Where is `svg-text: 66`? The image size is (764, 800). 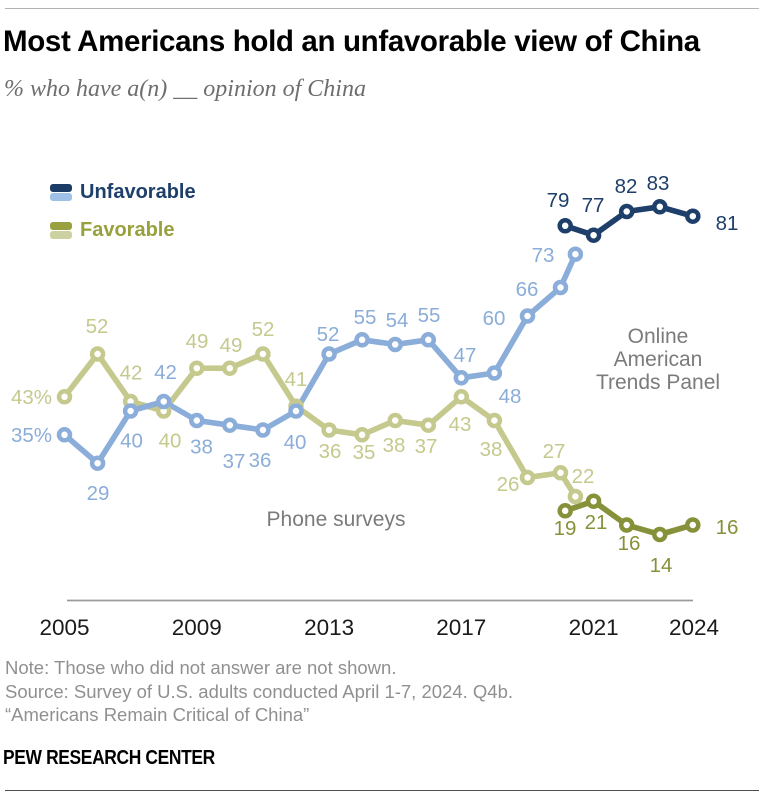 svg-text: 66 is located at coordinates (527, 289).